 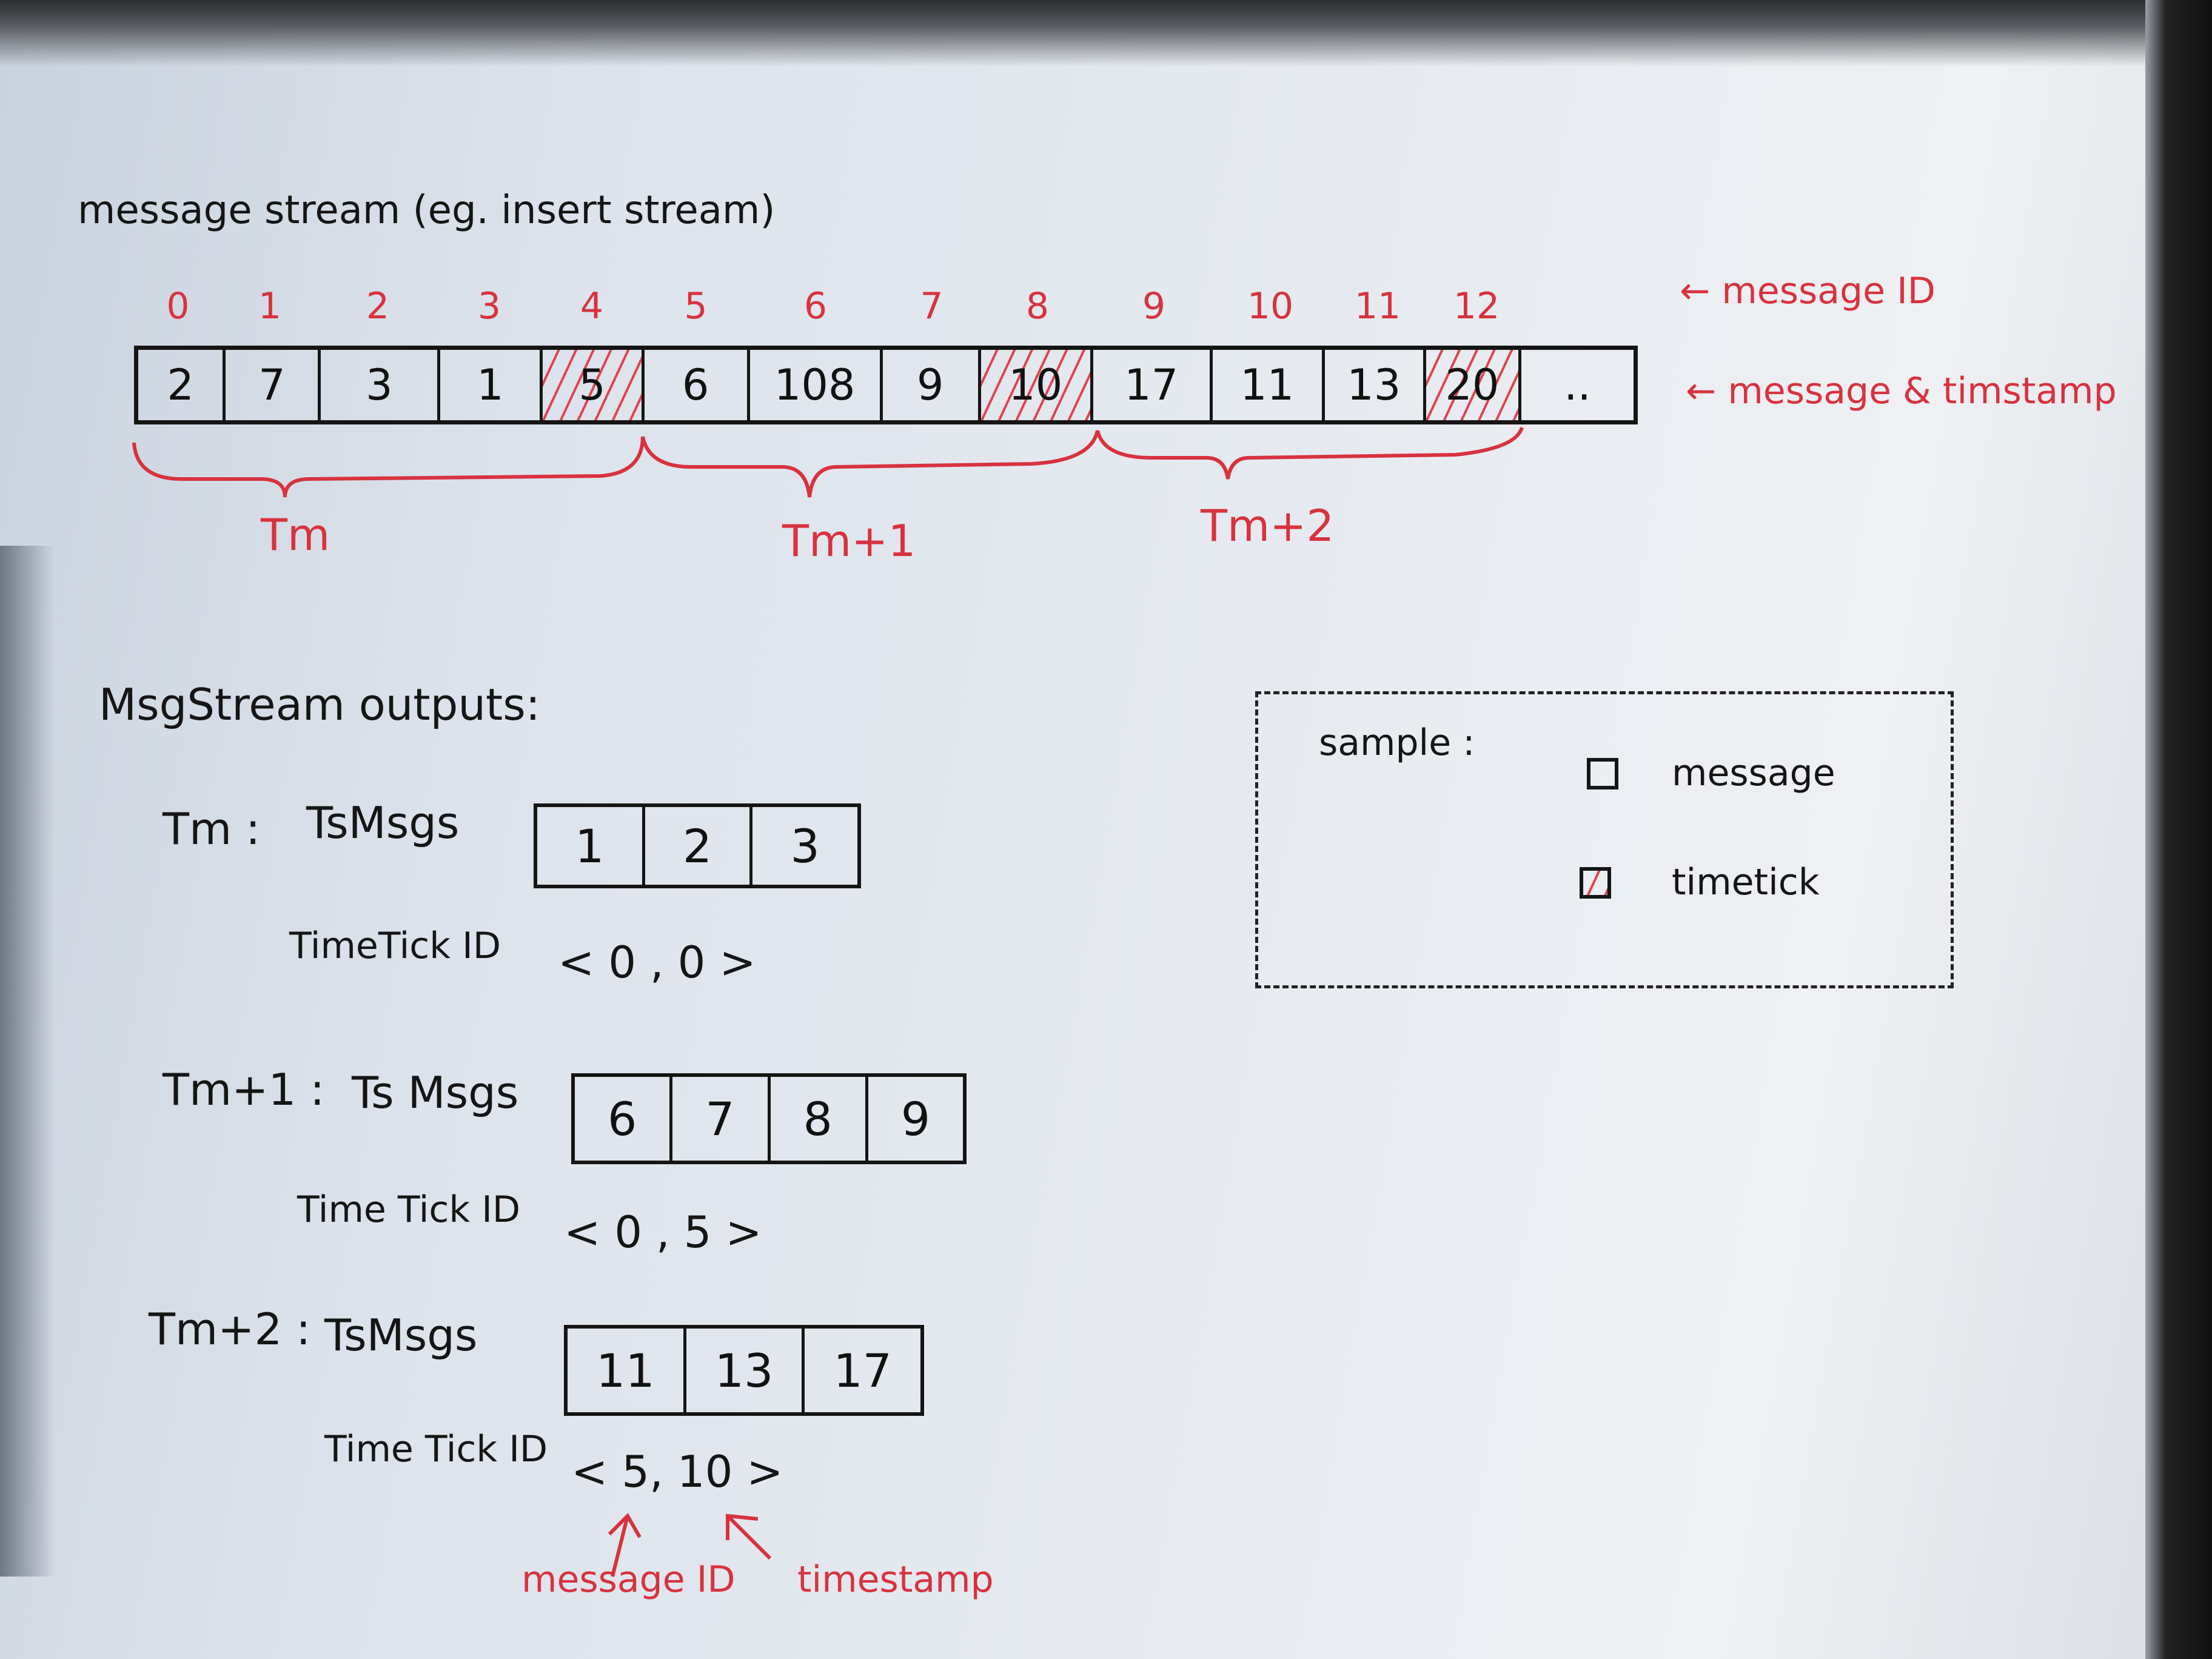 I want to click on message-id-label: 11, so click(x=1377, y=306).